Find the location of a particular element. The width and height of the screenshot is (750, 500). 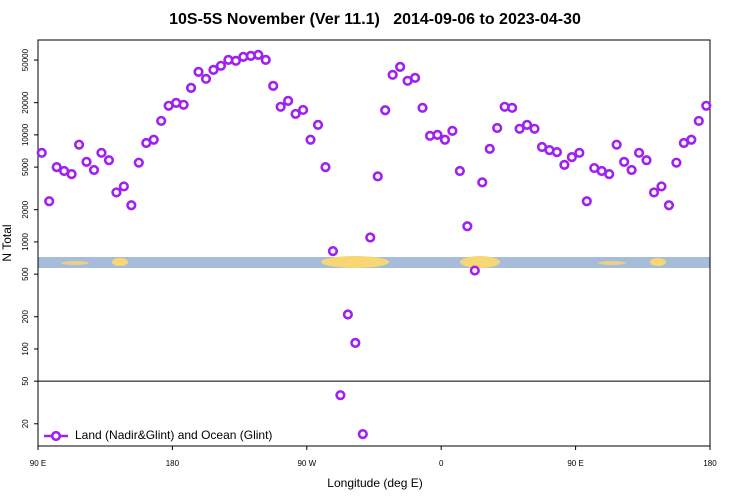

y-tick-label: 20000 is located at coordinates (25, 102).